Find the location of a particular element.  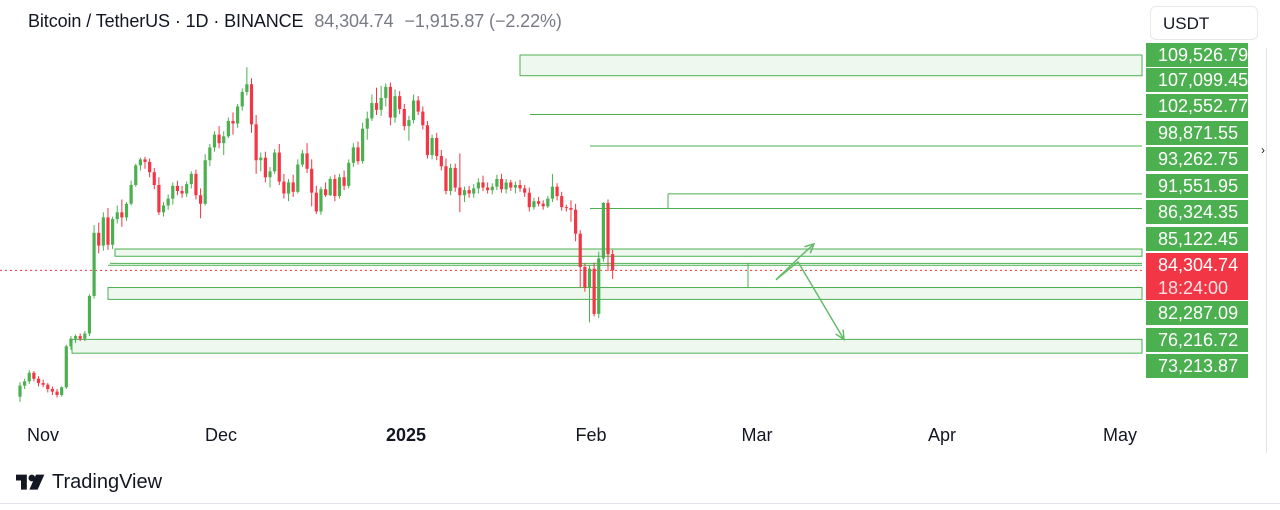

projection-up-arrow is located at coordinates (795, 261).